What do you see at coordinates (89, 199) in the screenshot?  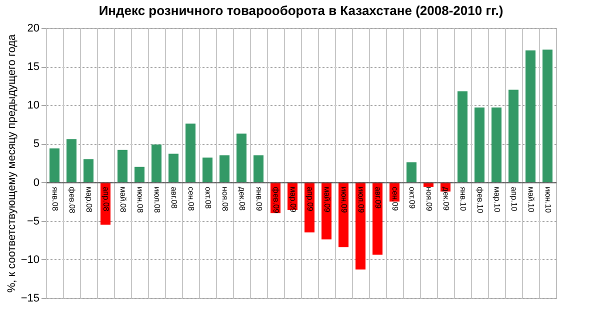 I see `x-tick-label: мар.08` at bounding box center [89, 199].